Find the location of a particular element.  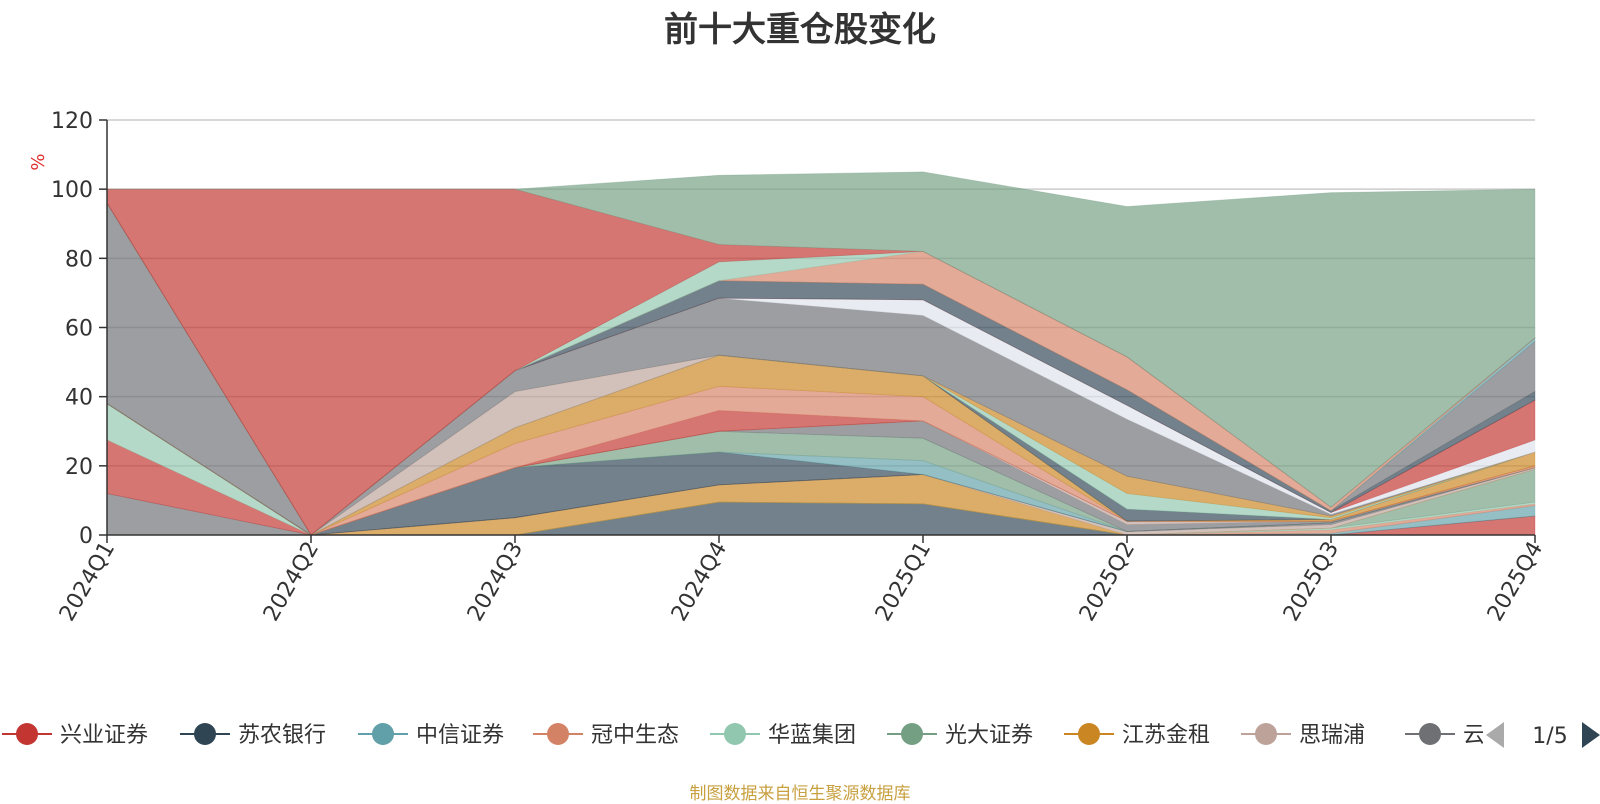

x-tick-label: 2024Q2 is located at coordinates (291, 582).